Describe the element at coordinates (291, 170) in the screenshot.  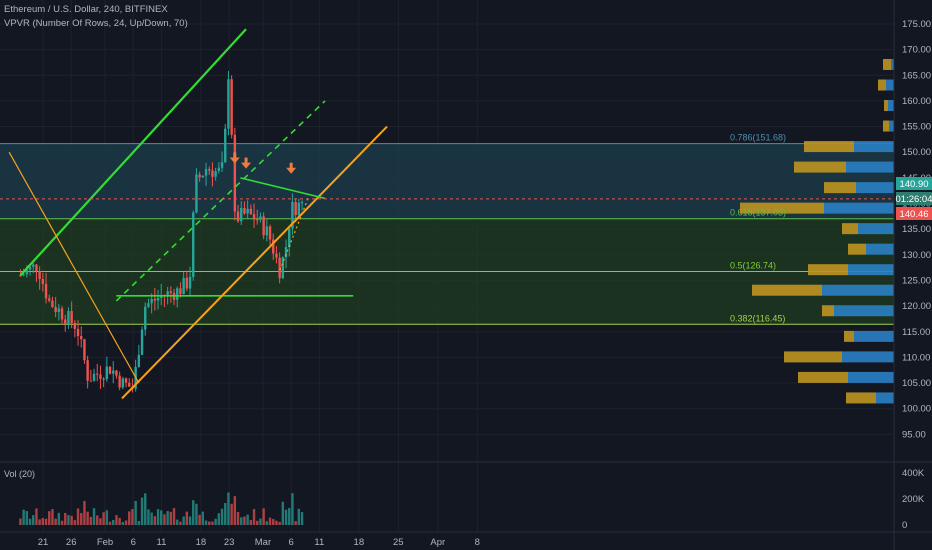
I see `arrow-down-icon` at that location.